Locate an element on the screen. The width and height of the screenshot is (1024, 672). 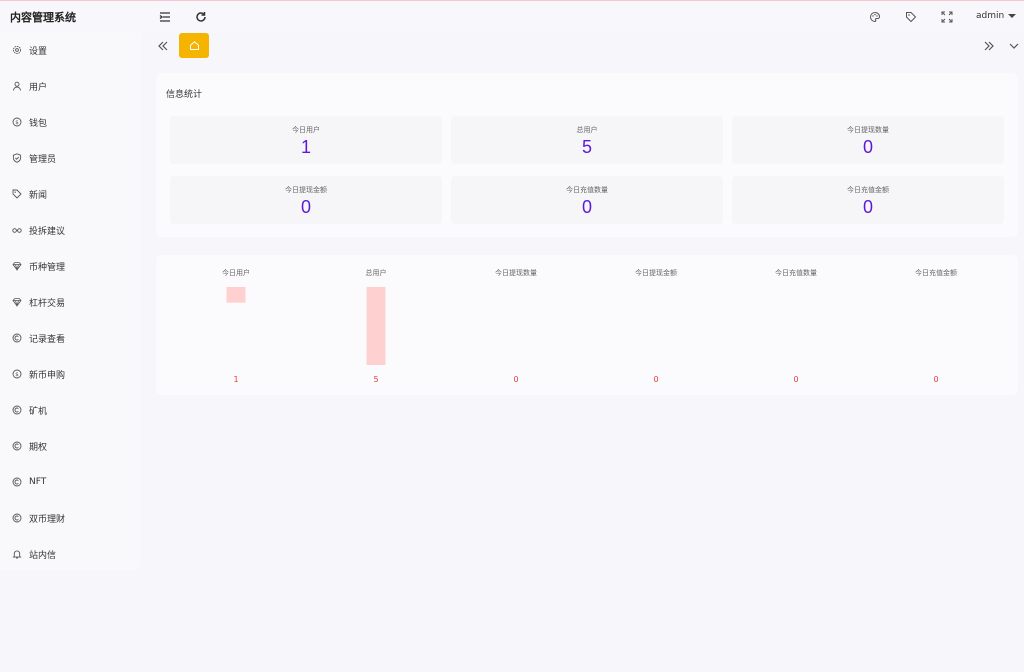
home-icon is located at coordinates (194, 45).